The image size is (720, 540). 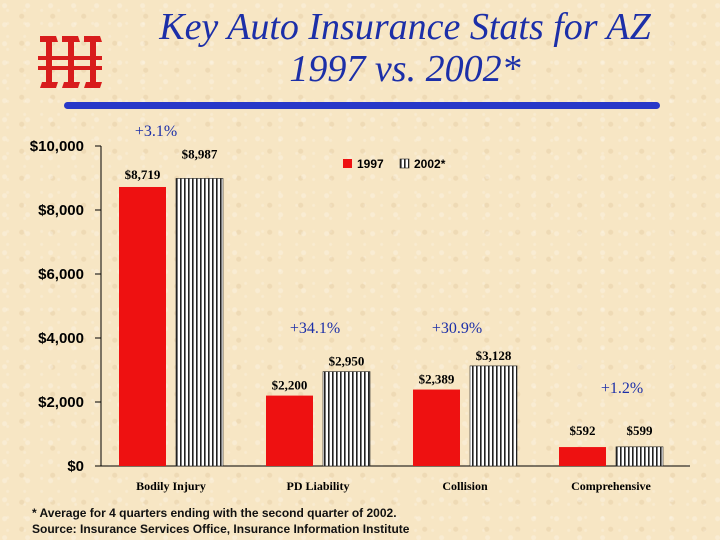 What do you see at coordinates (61, 338) in the screenshot?
I see `y-tick-label: $4,000` at bounding box center [61, 338].